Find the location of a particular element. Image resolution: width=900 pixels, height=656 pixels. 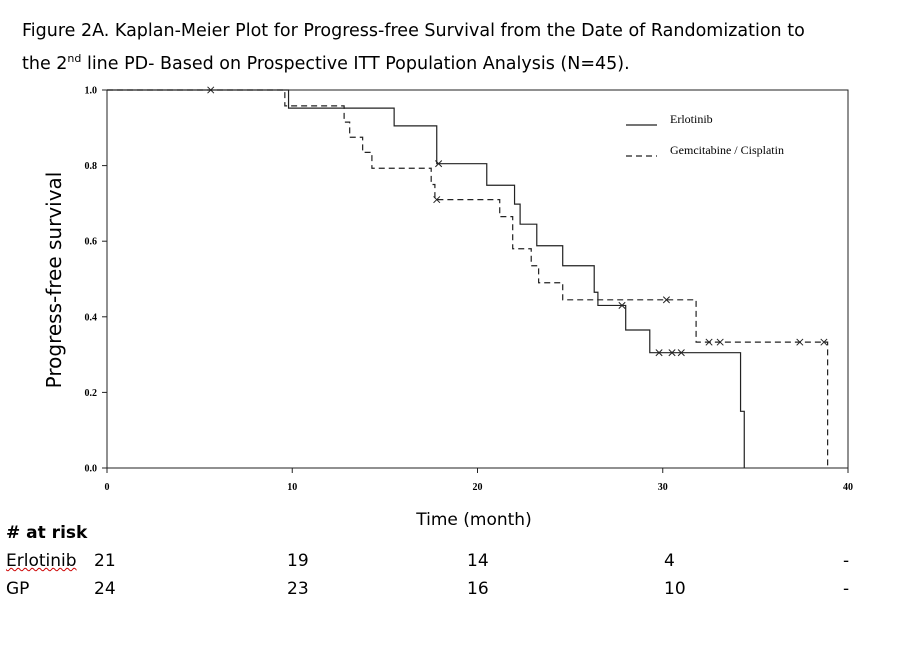

at-risk-header: # at risk is located at coordinates (47, 533).